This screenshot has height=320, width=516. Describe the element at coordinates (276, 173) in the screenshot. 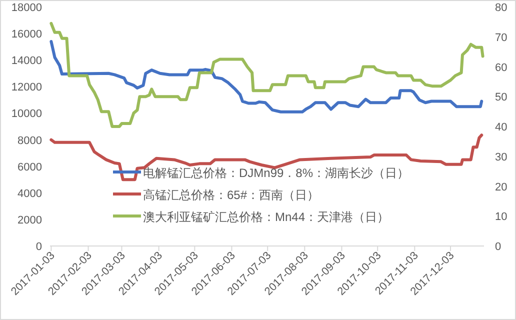

I see `legend-label: 电解锰汇总价格：DJMn99．8%：湖南长沙（日）` at that location.